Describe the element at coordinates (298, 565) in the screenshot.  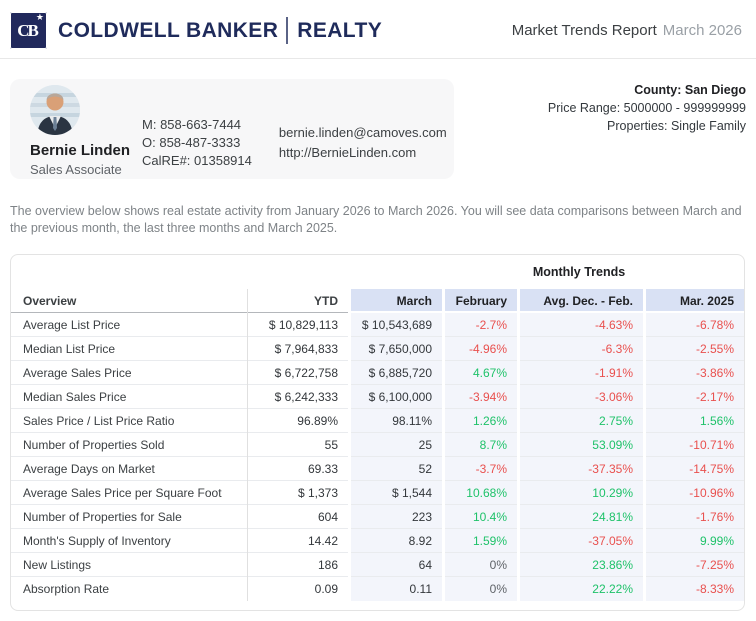
I see `ytd-value: 186` at that location.